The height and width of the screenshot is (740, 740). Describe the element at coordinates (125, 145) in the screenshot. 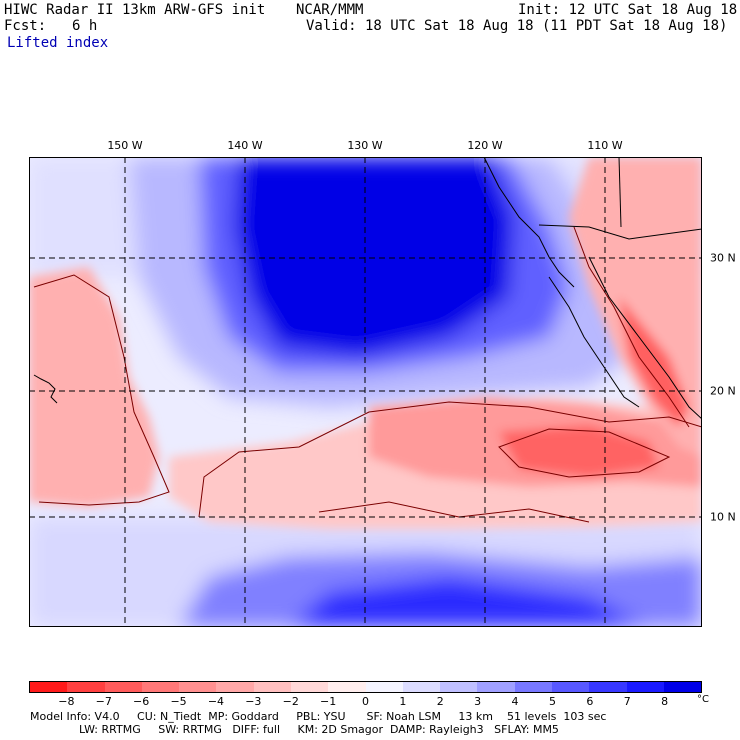

I see `lon-label-150w: 150 W` at that location.